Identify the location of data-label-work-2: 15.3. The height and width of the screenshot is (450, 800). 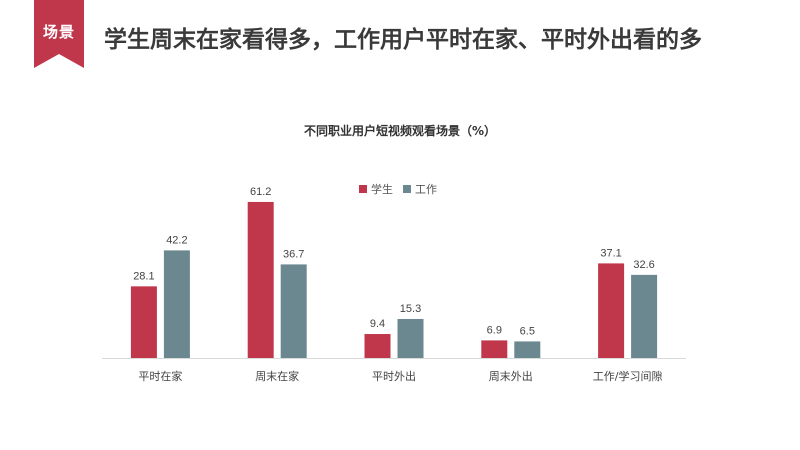
(410, 309).